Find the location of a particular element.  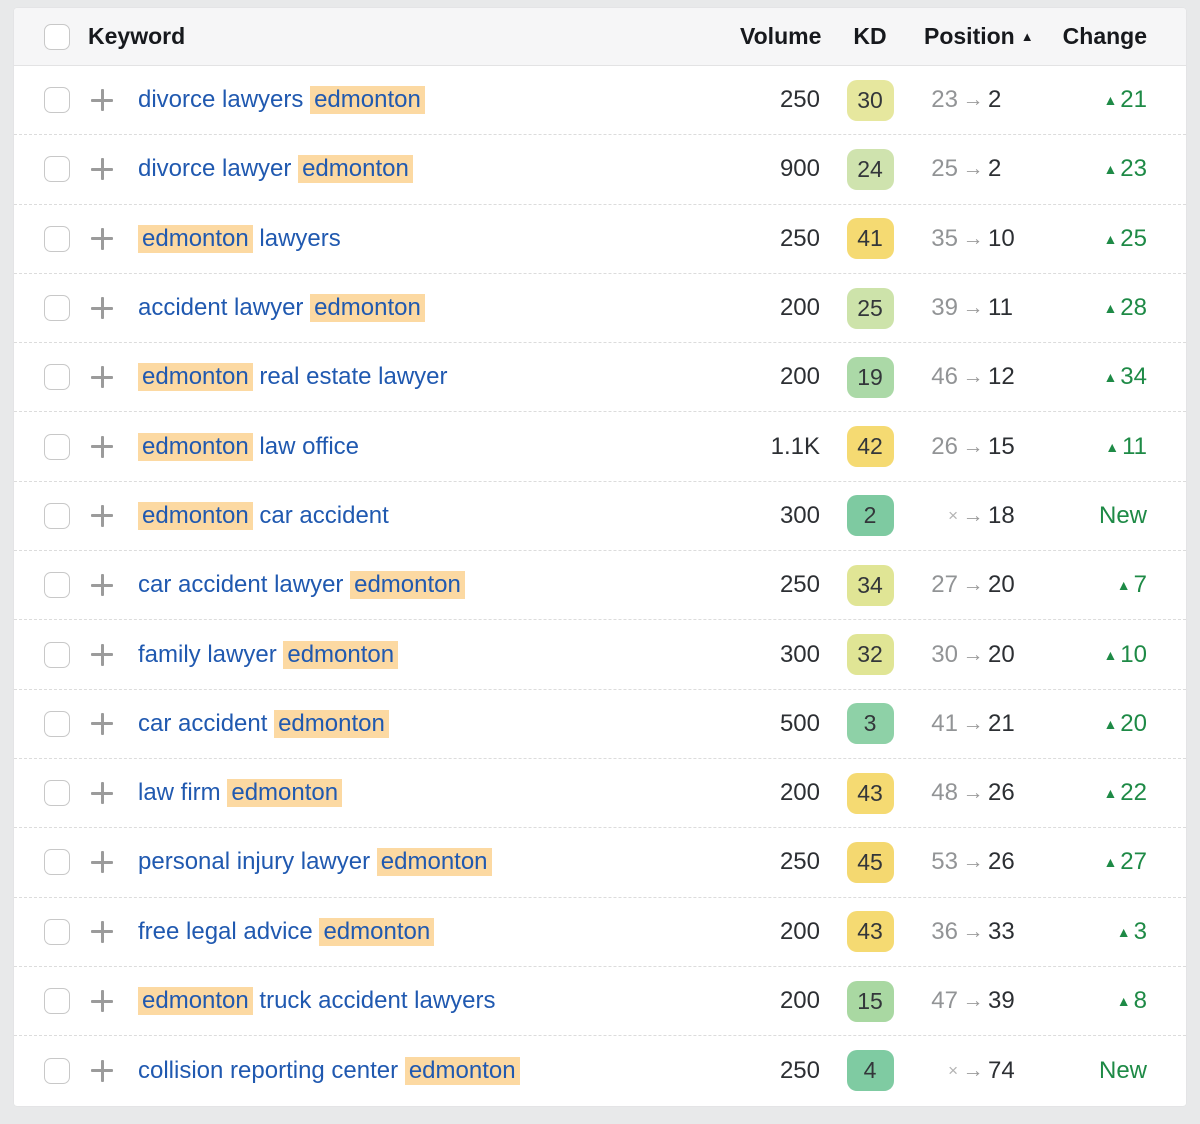

position-to: 26 is located at coordinates (1001, 793).